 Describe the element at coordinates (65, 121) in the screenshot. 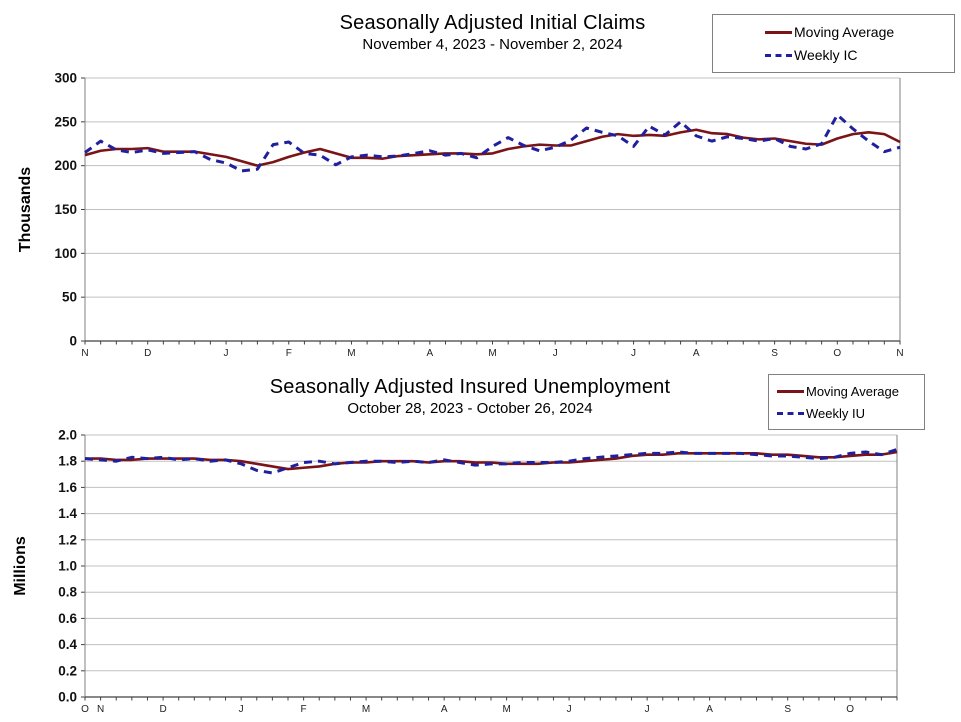

I see `svg-text: 250` at that location.